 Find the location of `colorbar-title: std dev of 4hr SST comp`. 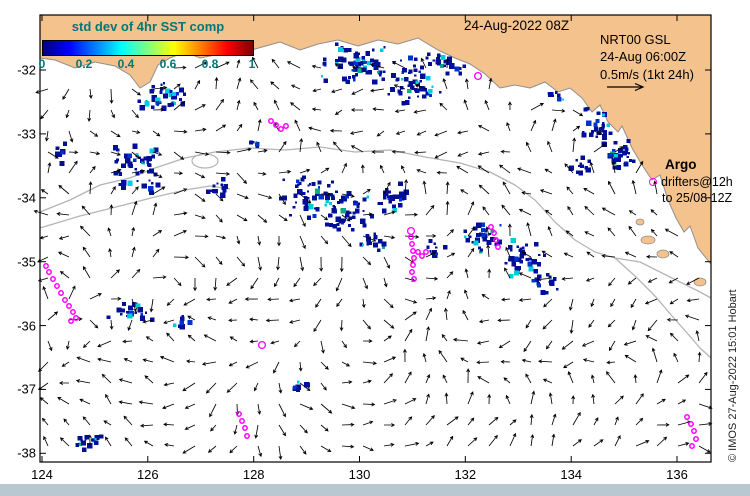

colorbar-title: std dev of 4hr SST comp is located at coordinates (148, 26).